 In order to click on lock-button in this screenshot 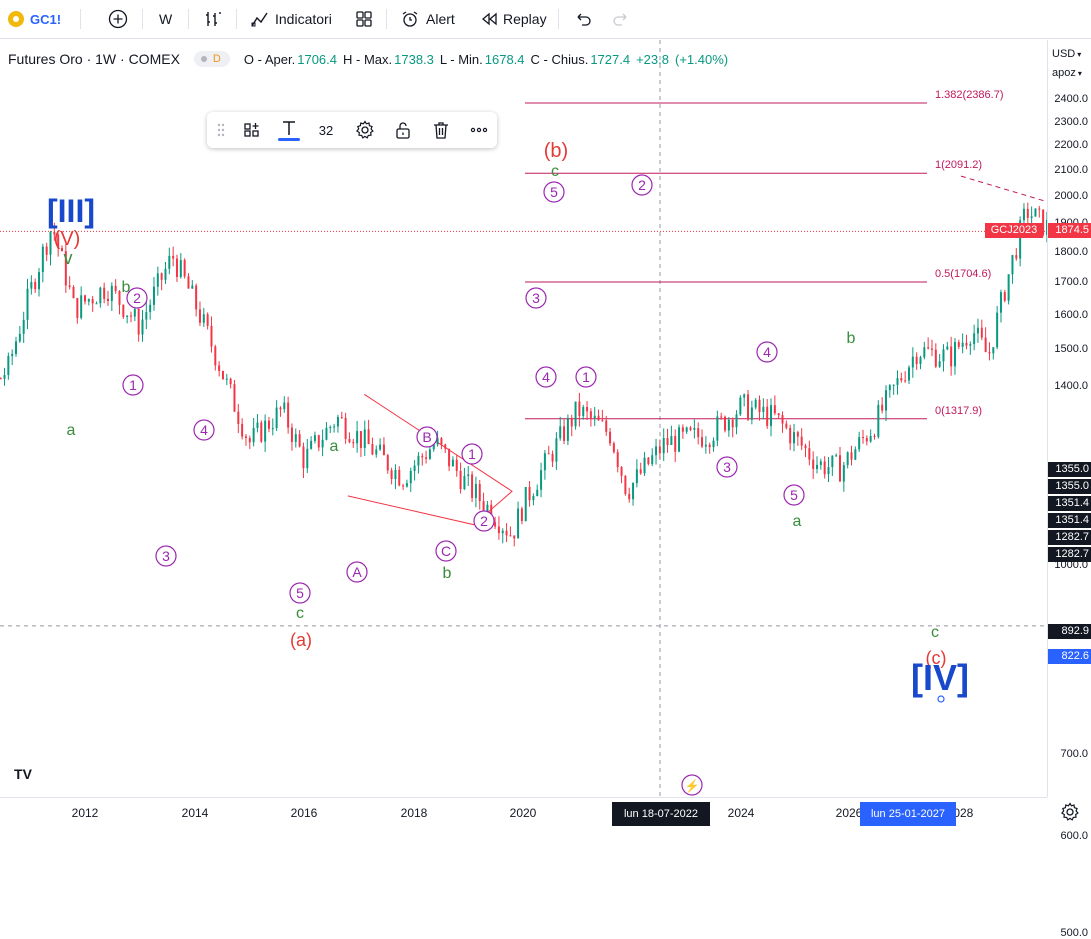, I will do `click(403, 130)`.